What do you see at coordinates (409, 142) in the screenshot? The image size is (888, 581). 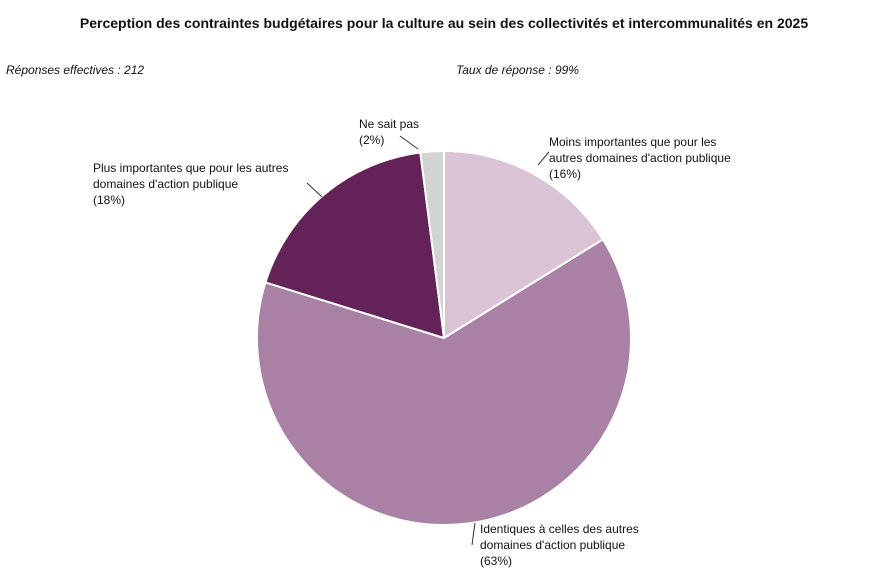 I see `leader-line-nsp` at bounding box center [409, 142].